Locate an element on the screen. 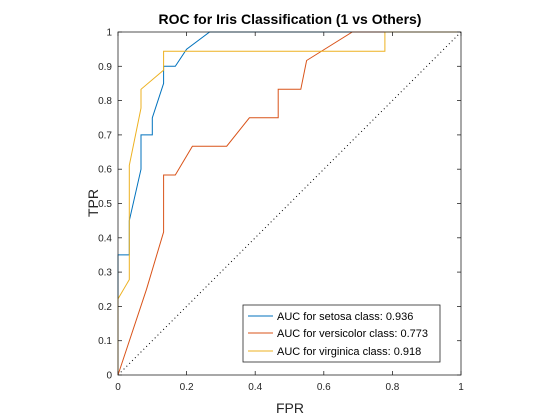 Image resolution: width=560 pixels, height=420 pixels. y-tick-label: 0.2 is located at coordinates (105, 307).